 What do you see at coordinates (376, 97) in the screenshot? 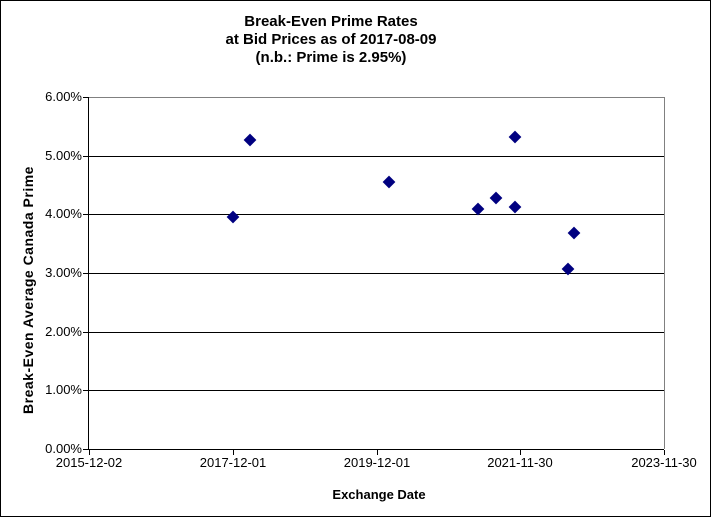
I see `plot-border-top` at bounding box center [376, 97].